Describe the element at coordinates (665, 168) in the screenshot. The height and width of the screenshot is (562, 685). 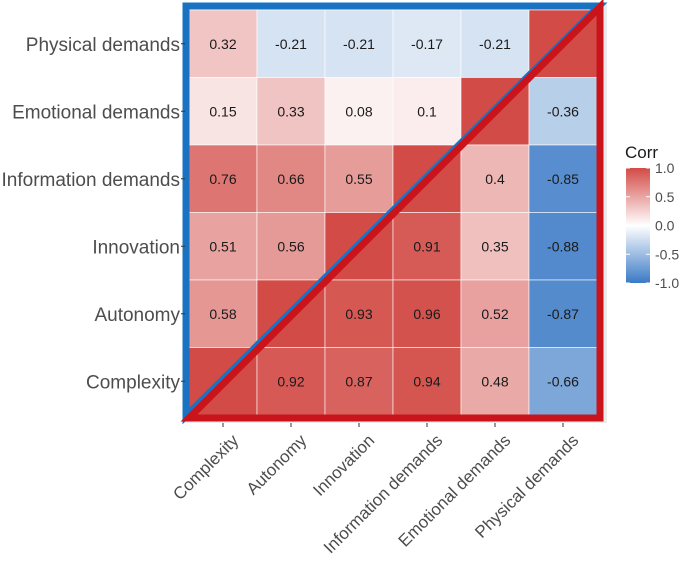
I see `legend-tick-label: 1.0` at that location.